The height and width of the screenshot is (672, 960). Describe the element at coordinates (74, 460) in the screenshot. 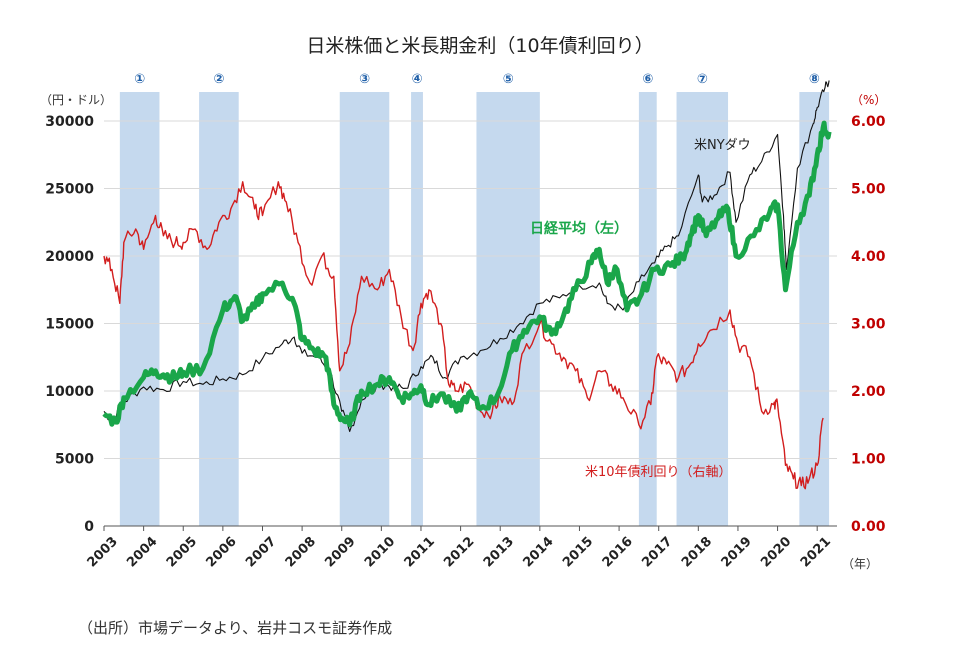

I see `left-tick-label: 5000` at that location.